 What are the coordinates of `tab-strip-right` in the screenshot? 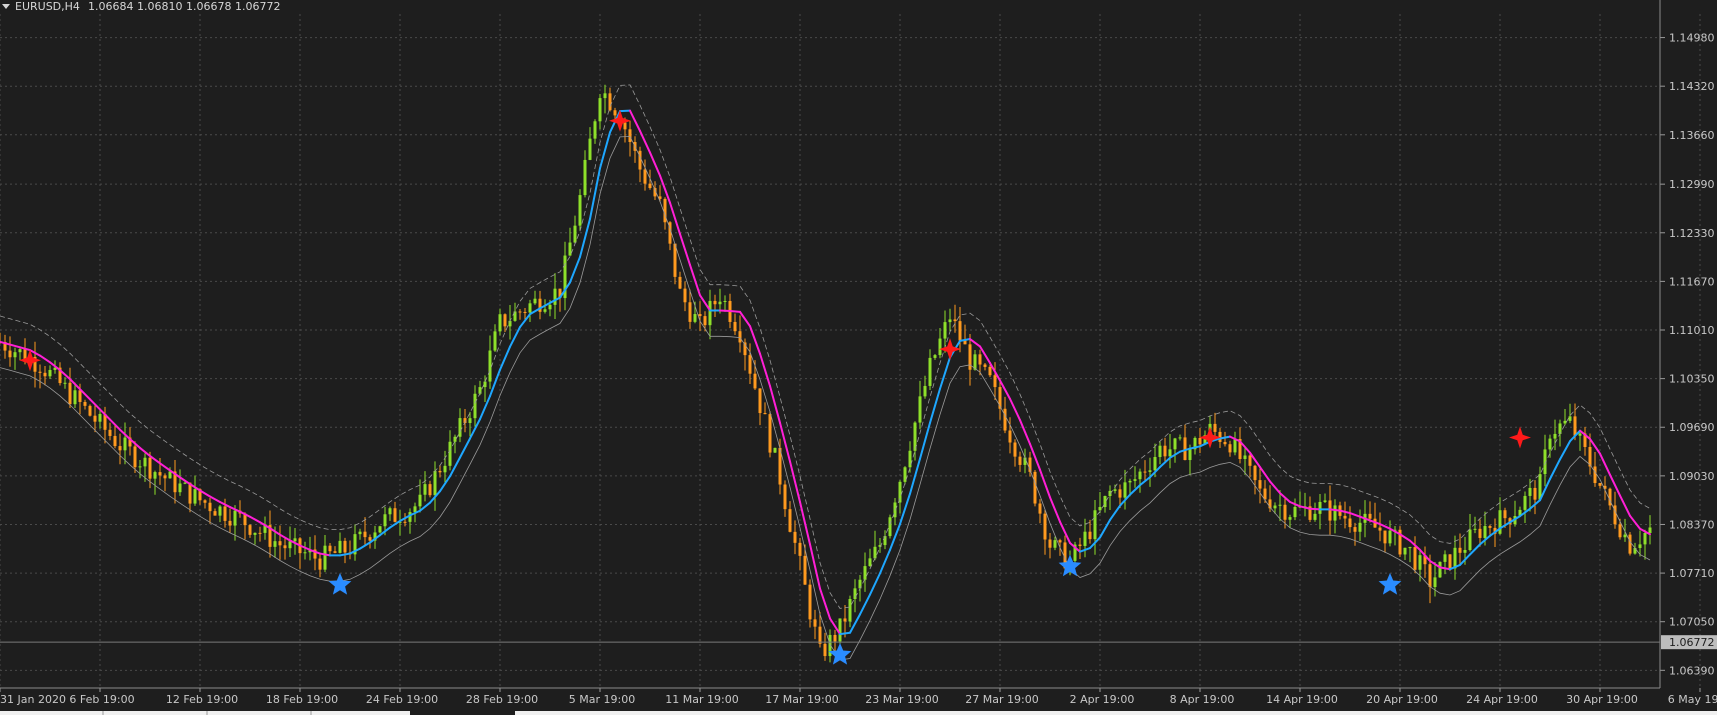 It's located at (1116, 713).